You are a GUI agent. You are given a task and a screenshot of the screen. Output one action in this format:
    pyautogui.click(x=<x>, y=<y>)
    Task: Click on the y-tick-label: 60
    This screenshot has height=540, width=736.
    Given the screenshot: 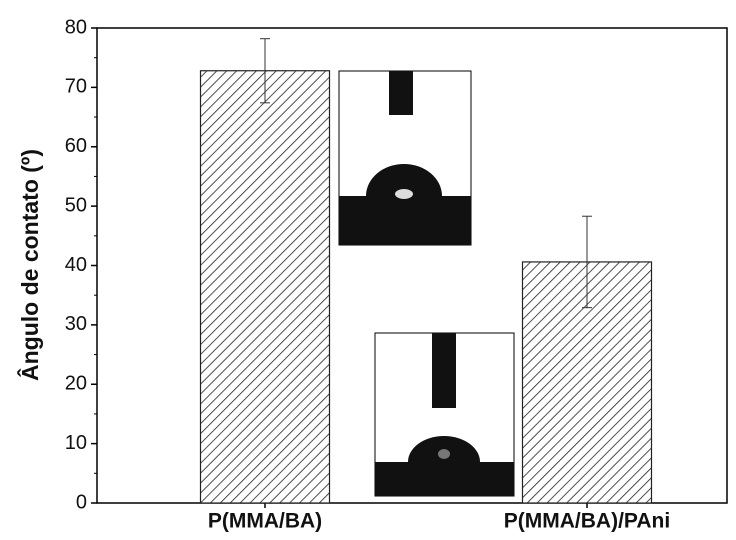 What is the action you would take?
    pyautogui.click(x=76, y=146)
    